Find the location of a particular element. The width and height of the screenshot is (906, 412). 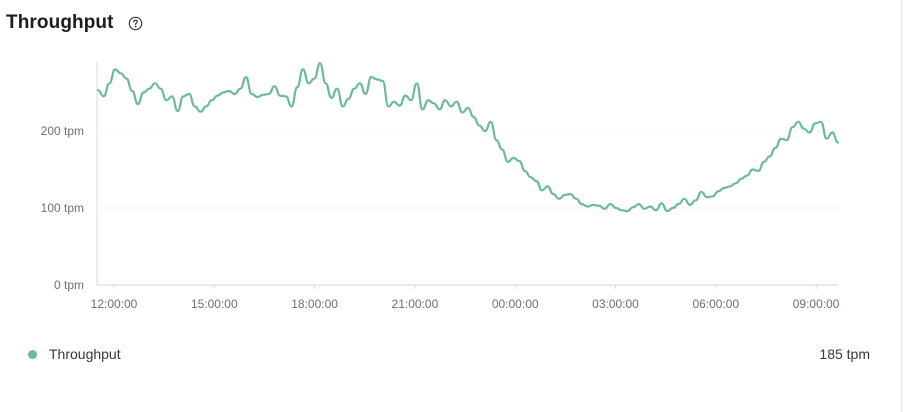

legend-item-throughput: Throughput is located at coordinates (74, 354).